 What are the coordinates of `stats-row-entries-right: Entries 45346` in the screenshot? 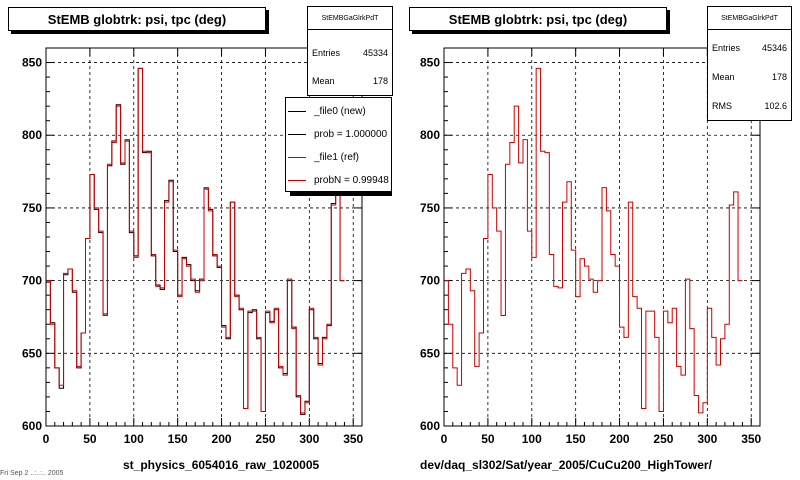 It's located at (749, 48).